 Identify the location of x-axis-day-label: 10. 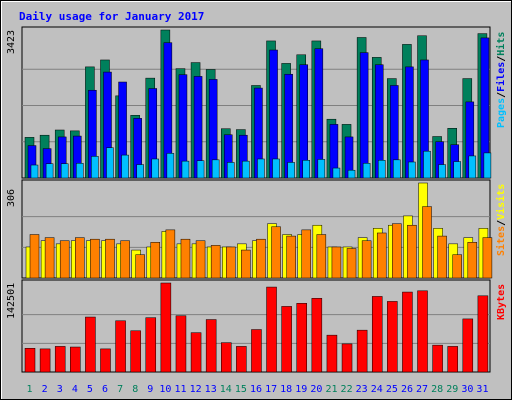
(165, 389).